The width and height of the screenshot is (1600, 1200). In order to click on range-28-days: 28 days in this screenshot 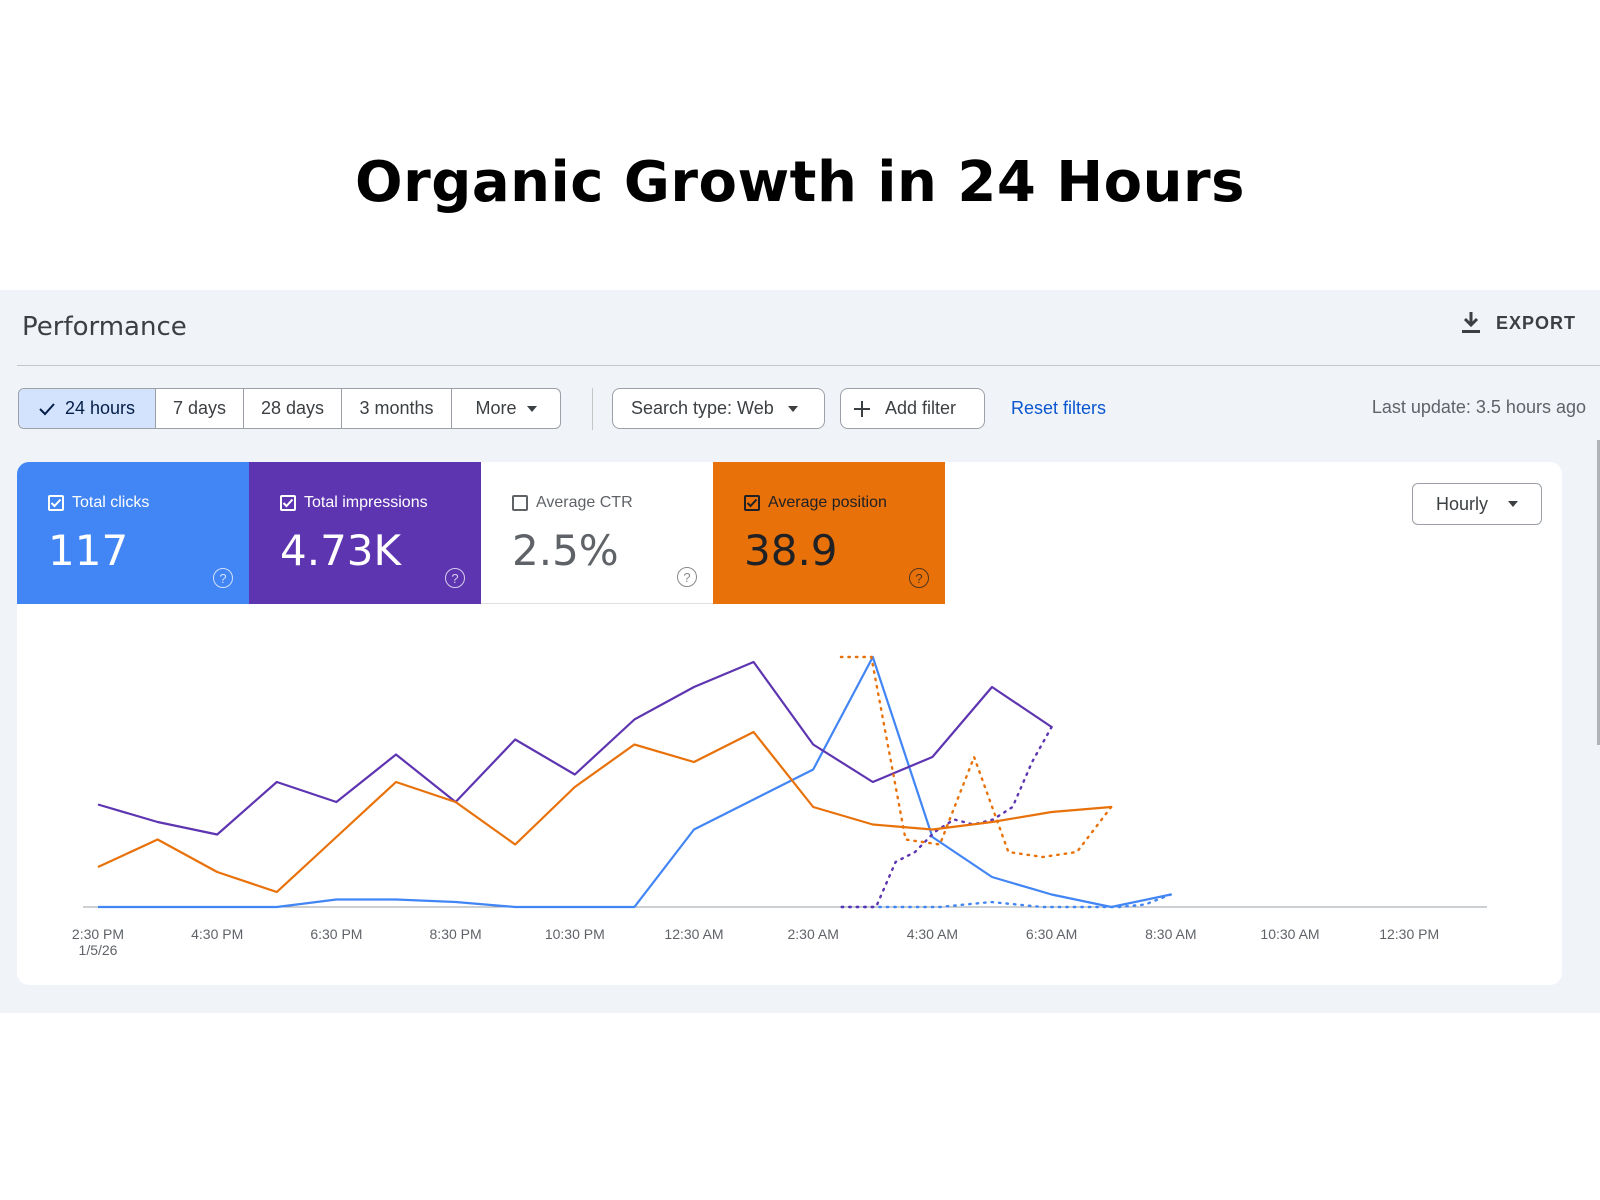, I will do `click(293, 408)`.